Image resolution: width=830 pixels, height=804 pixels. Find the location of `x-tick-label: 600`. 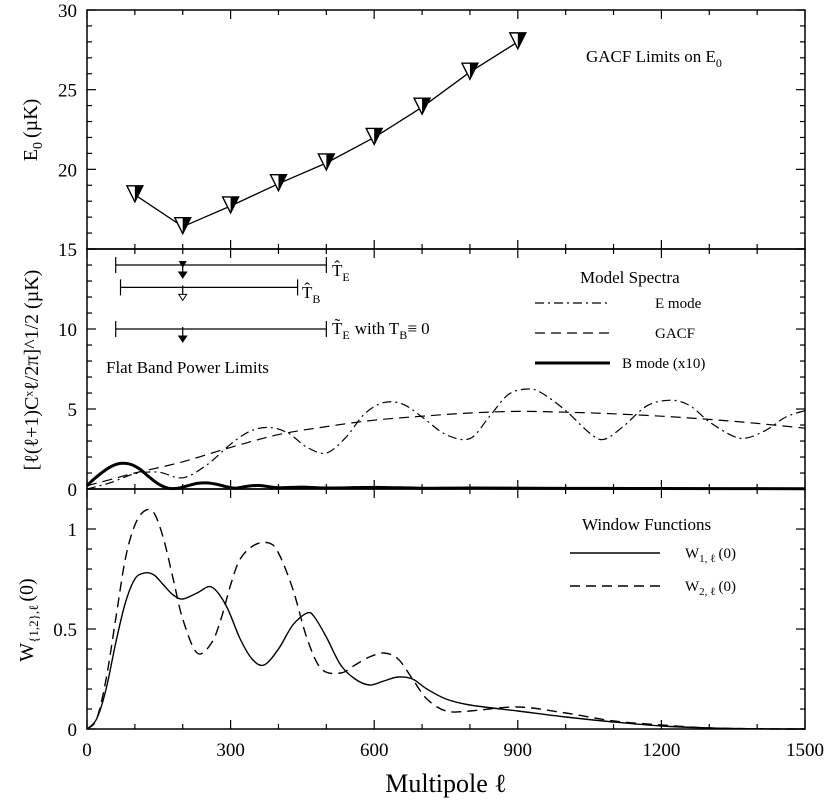

x-tick-label: 600 is located at coordinates (374, 750).